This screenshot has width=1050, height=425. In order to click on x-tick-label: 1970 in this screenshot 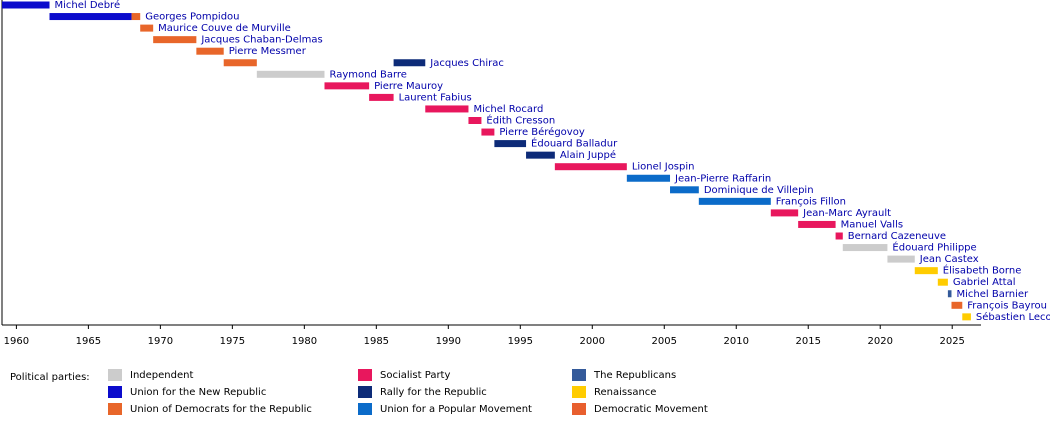, I will do `click(160, 341)`.